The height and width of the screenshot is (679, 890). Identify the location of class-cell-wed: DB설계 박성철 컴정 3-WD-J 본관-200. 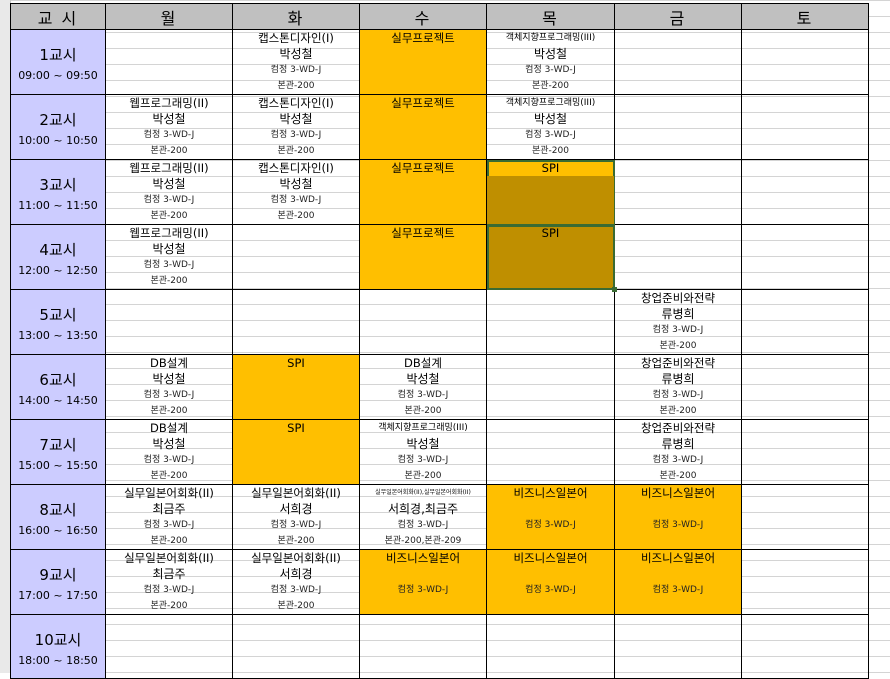
(423, 387).